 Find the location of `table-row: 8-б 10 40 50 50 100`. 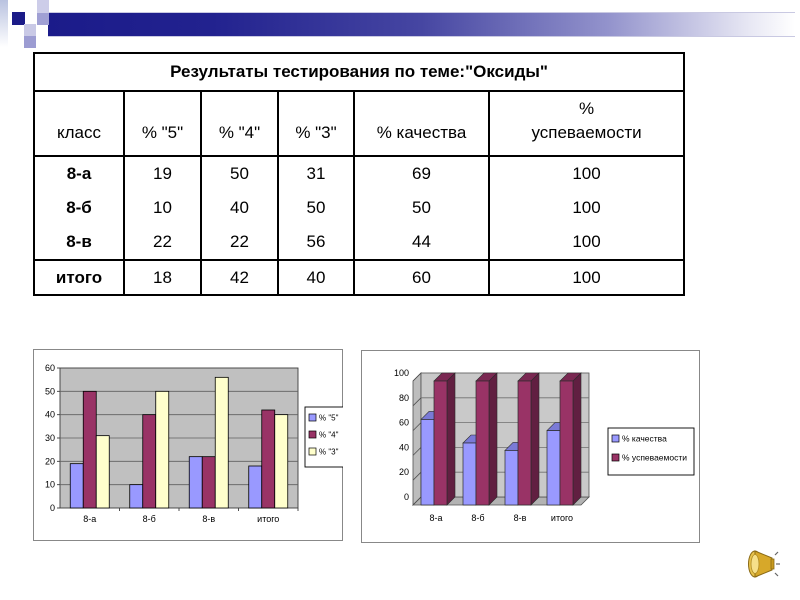

table-row: 8-б 10 40 50 50 100 is located at coordinates (359, 208).